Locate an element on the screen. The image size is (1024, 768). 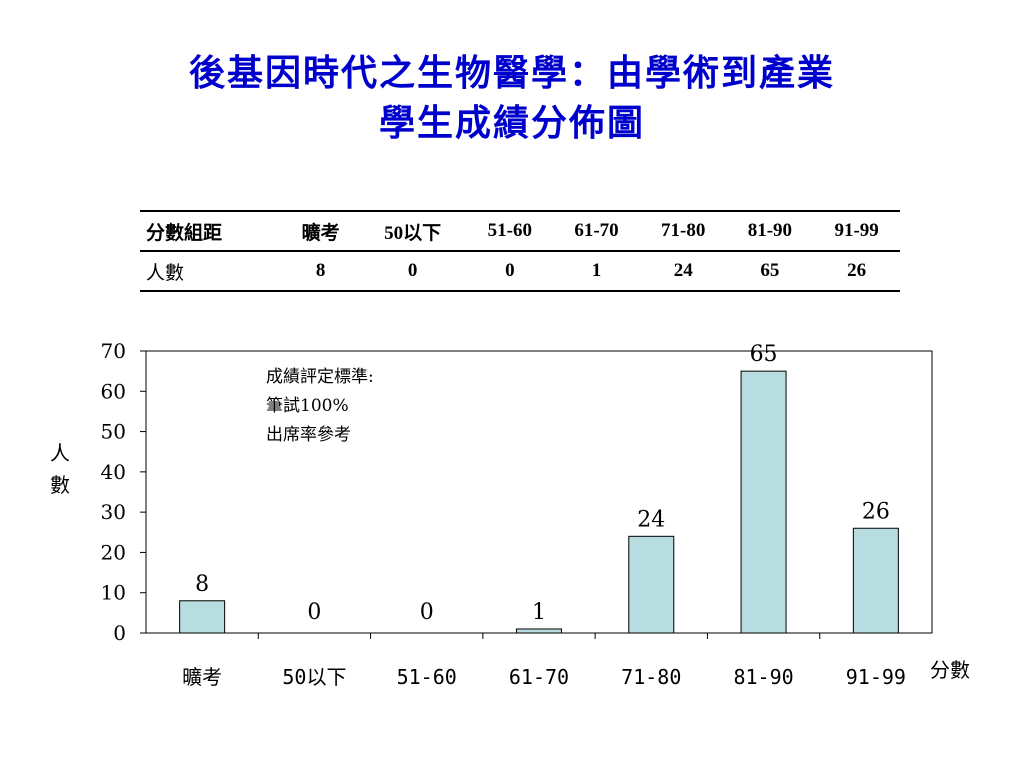
bar-value-label: 24 is located at coordinates (651, 519).